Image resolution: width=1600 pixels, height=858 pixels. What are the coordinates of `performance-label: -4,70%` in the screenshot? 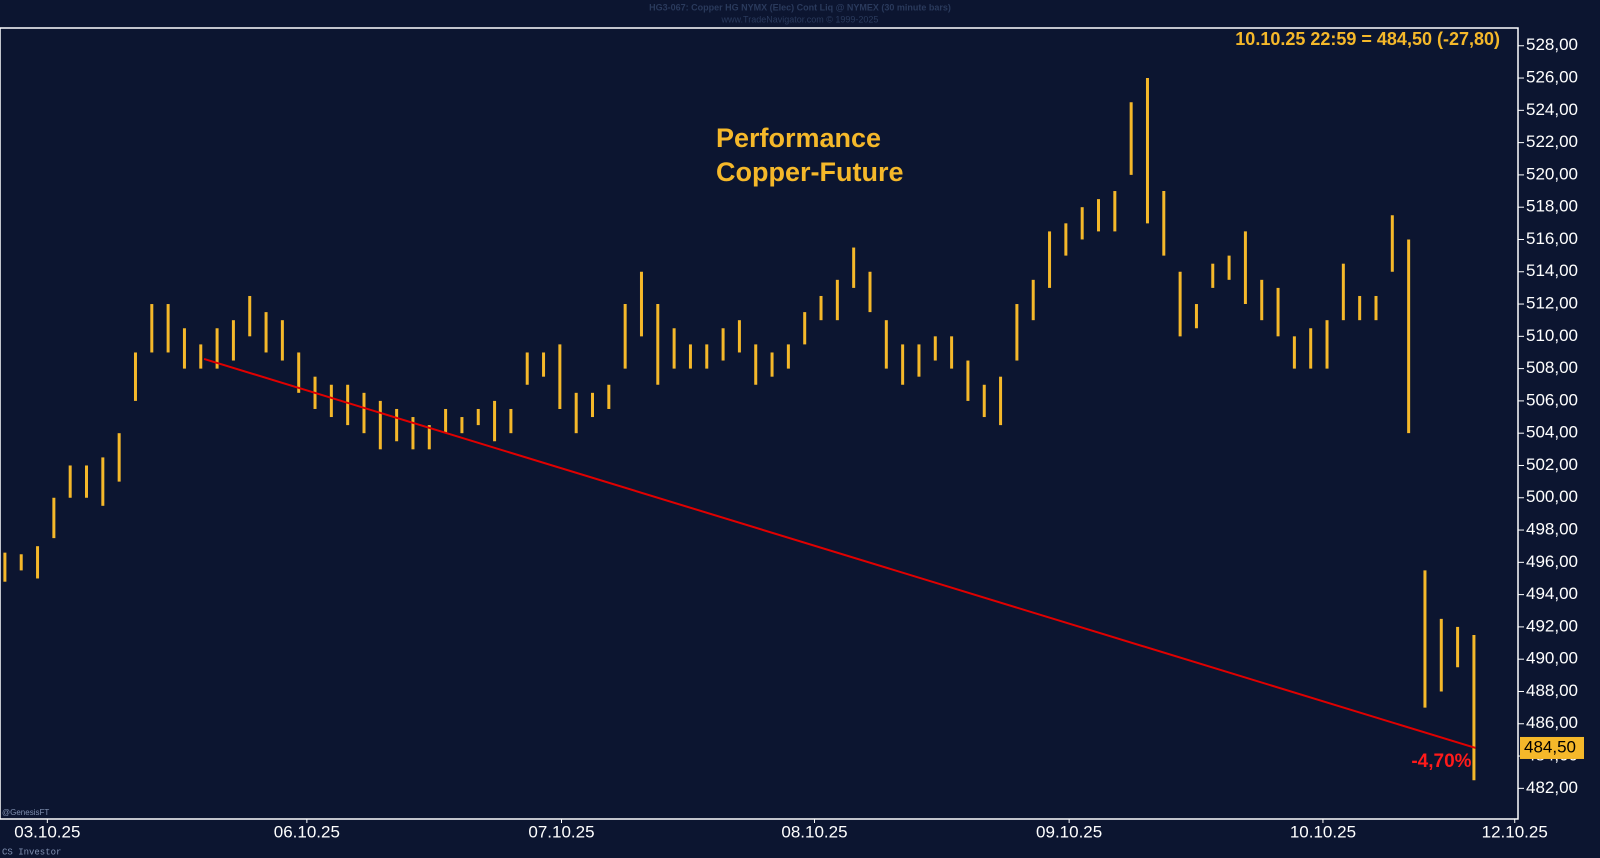 It's located at (1441, 761).